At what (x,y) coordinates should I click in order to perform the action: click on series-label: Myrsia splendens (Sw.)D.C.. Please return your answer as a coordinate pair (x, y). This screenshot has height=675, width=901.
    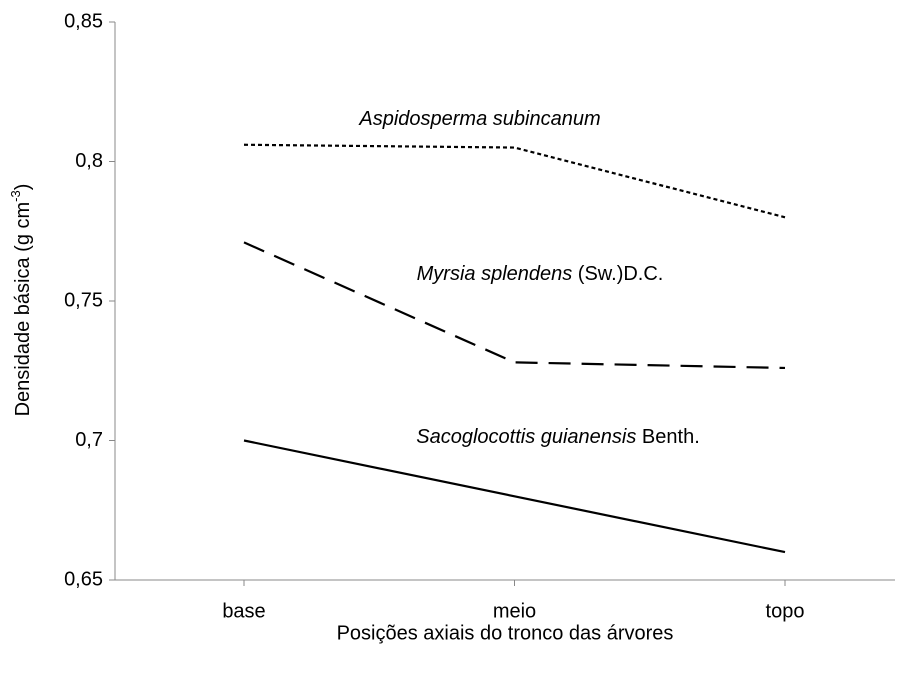
    Looking at the image, I should click on (540, 274).